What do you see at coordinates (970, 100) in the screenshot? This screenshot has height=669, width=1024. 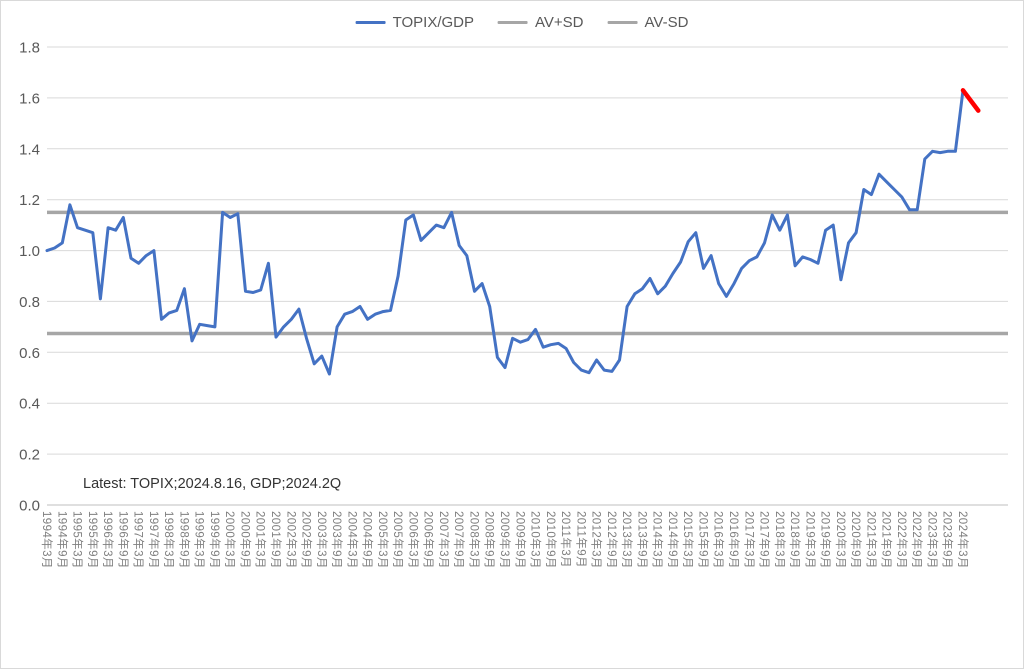 I see `latest-red-segment` at bounding box center [970, 100].